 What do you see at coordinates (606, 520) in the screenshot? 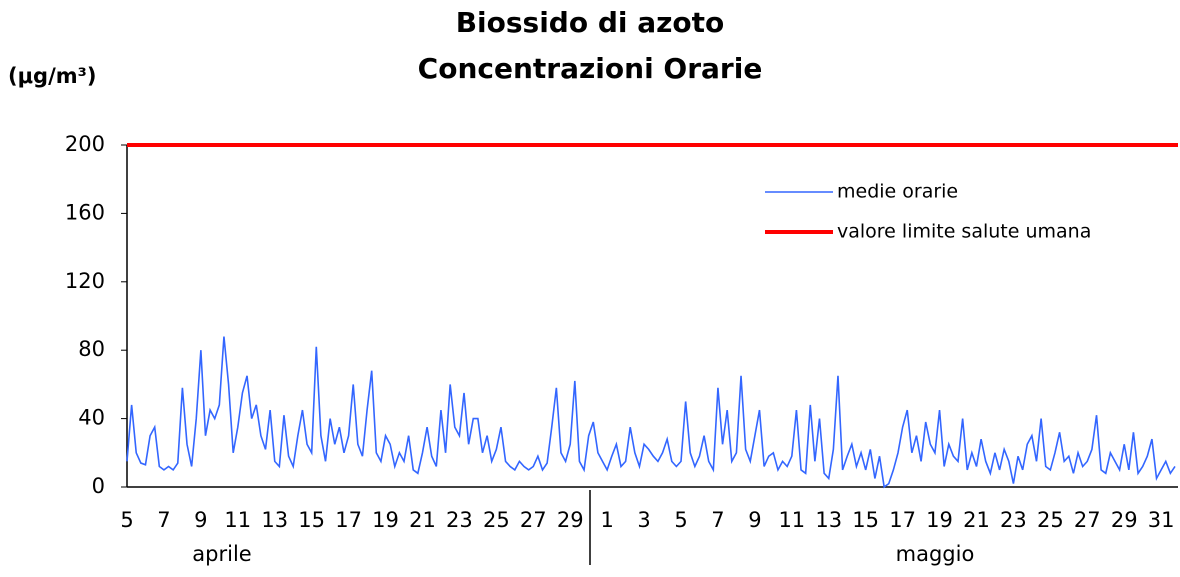
I see `x-tick-label: 1` at bounding box center [606, 520].